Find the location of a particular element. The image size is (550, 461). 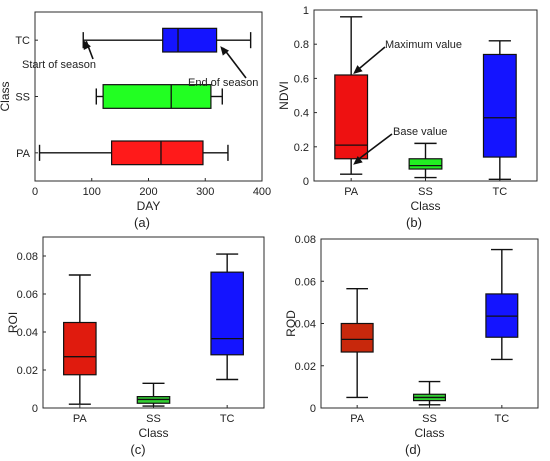

panel-label: (c) is located at coordinates (137, 449).